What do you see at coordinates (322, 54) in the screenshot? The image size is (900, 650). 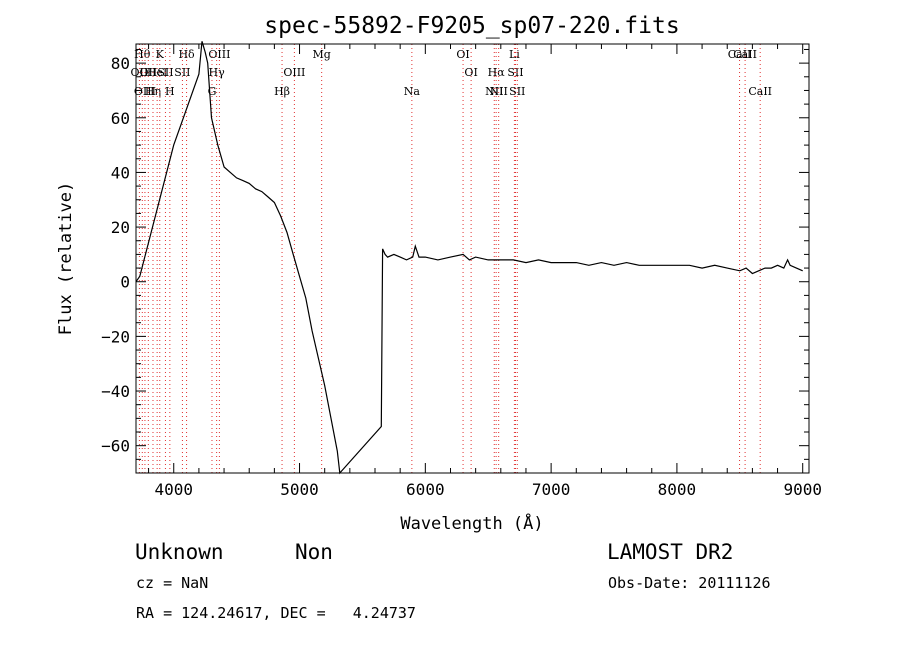 I see `emission-line-label: Mg` at bounding box center [322, 54].